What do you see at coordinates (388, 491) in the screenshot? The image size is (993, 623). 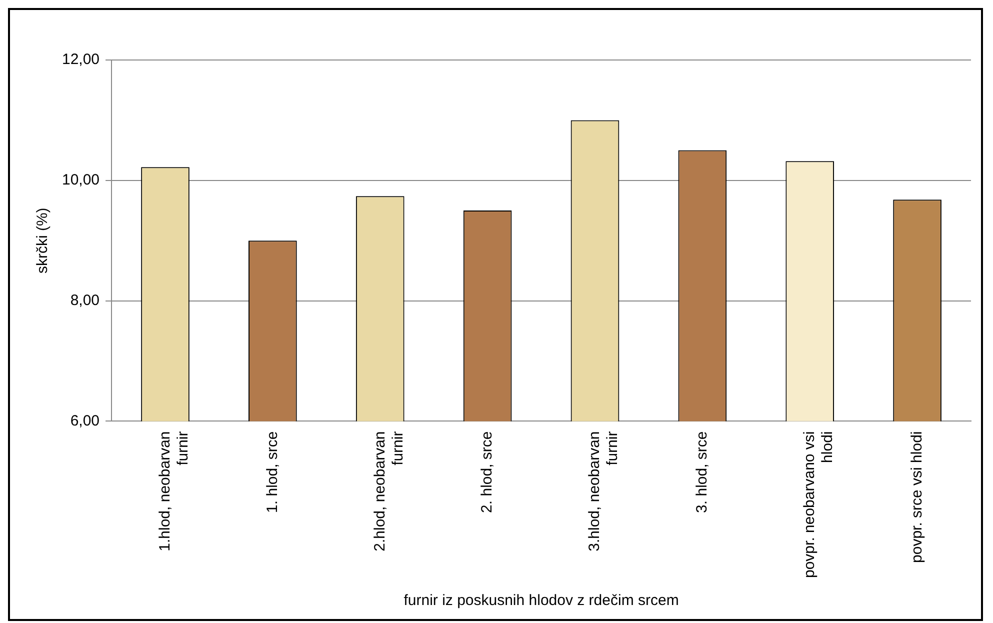 I see `x-tick-label: 2.hlod, neobarvan furnir` at bounding box center [388, 491].